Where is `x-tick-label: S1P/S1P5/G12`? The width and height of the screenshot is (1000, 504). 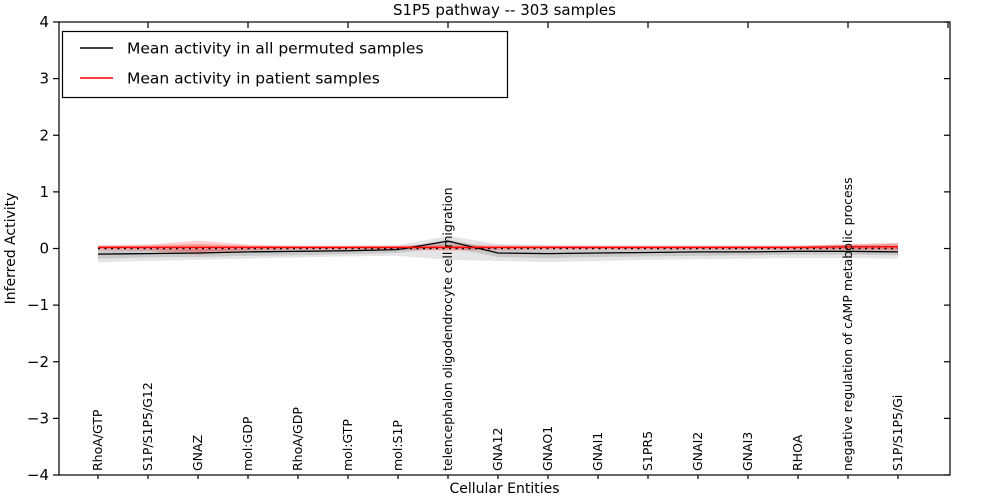 x-tick-label: S1P/S1P5/G12 is located at coordinates (147, 426).